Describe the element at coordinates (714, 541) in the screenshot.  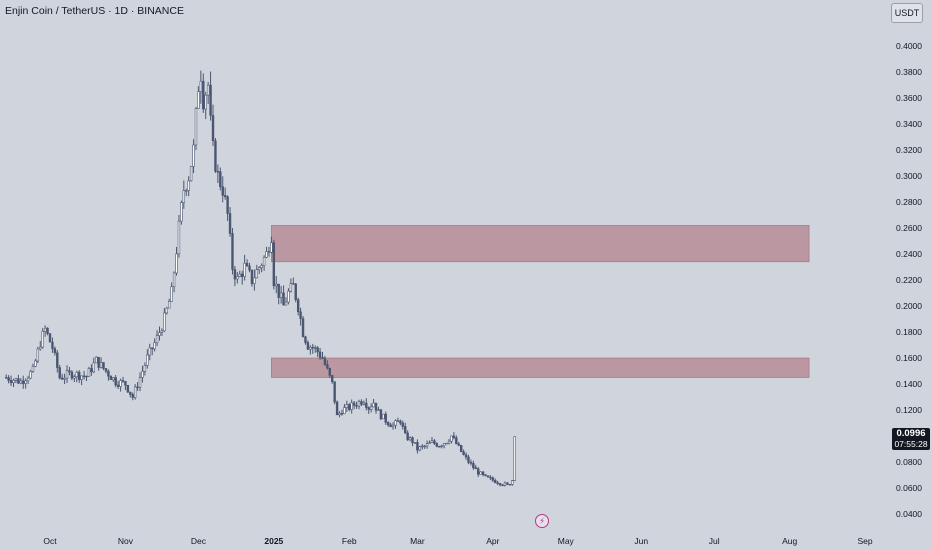
I see `time-tick-label: Jul` at that location.